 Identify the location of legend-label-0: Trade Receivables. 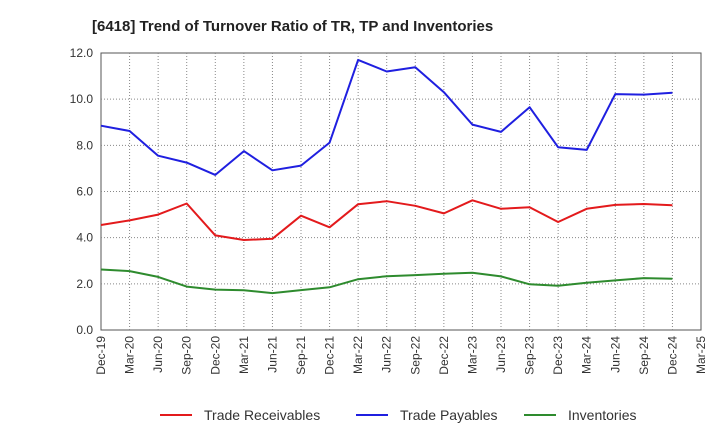
(262, 415).